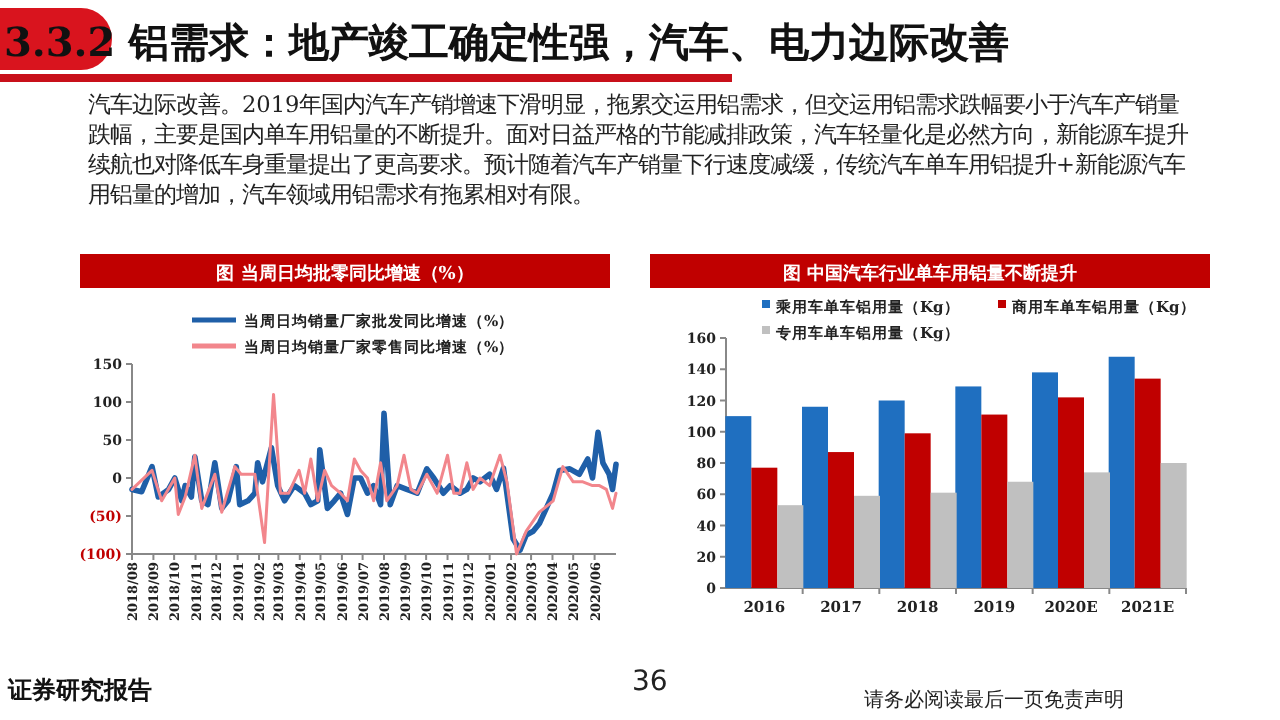  Describe the element at coordinates (930, 274) in the screenshot. I see `chart-title: 图 中国汽车行业单车用铝量不断提升` at that location.